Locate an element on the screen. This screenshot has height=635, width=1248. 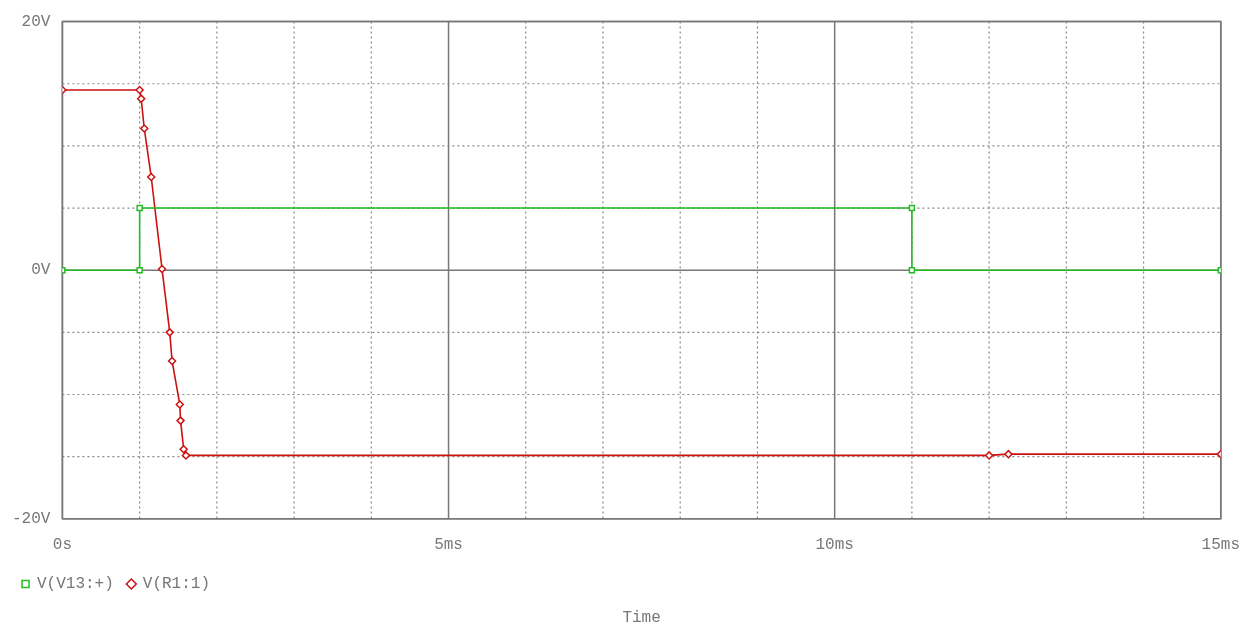
legend-label: V(V13:+) is located at coordinates (75, 584).